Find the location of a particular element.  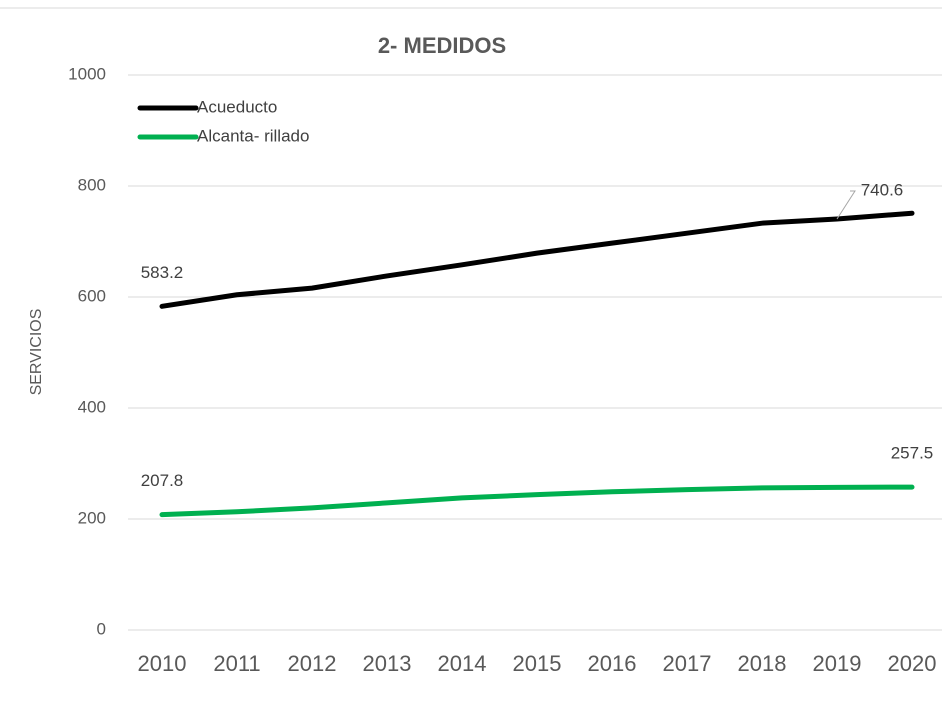

y-tick-label: 200 is located at coordinates (92, 517).